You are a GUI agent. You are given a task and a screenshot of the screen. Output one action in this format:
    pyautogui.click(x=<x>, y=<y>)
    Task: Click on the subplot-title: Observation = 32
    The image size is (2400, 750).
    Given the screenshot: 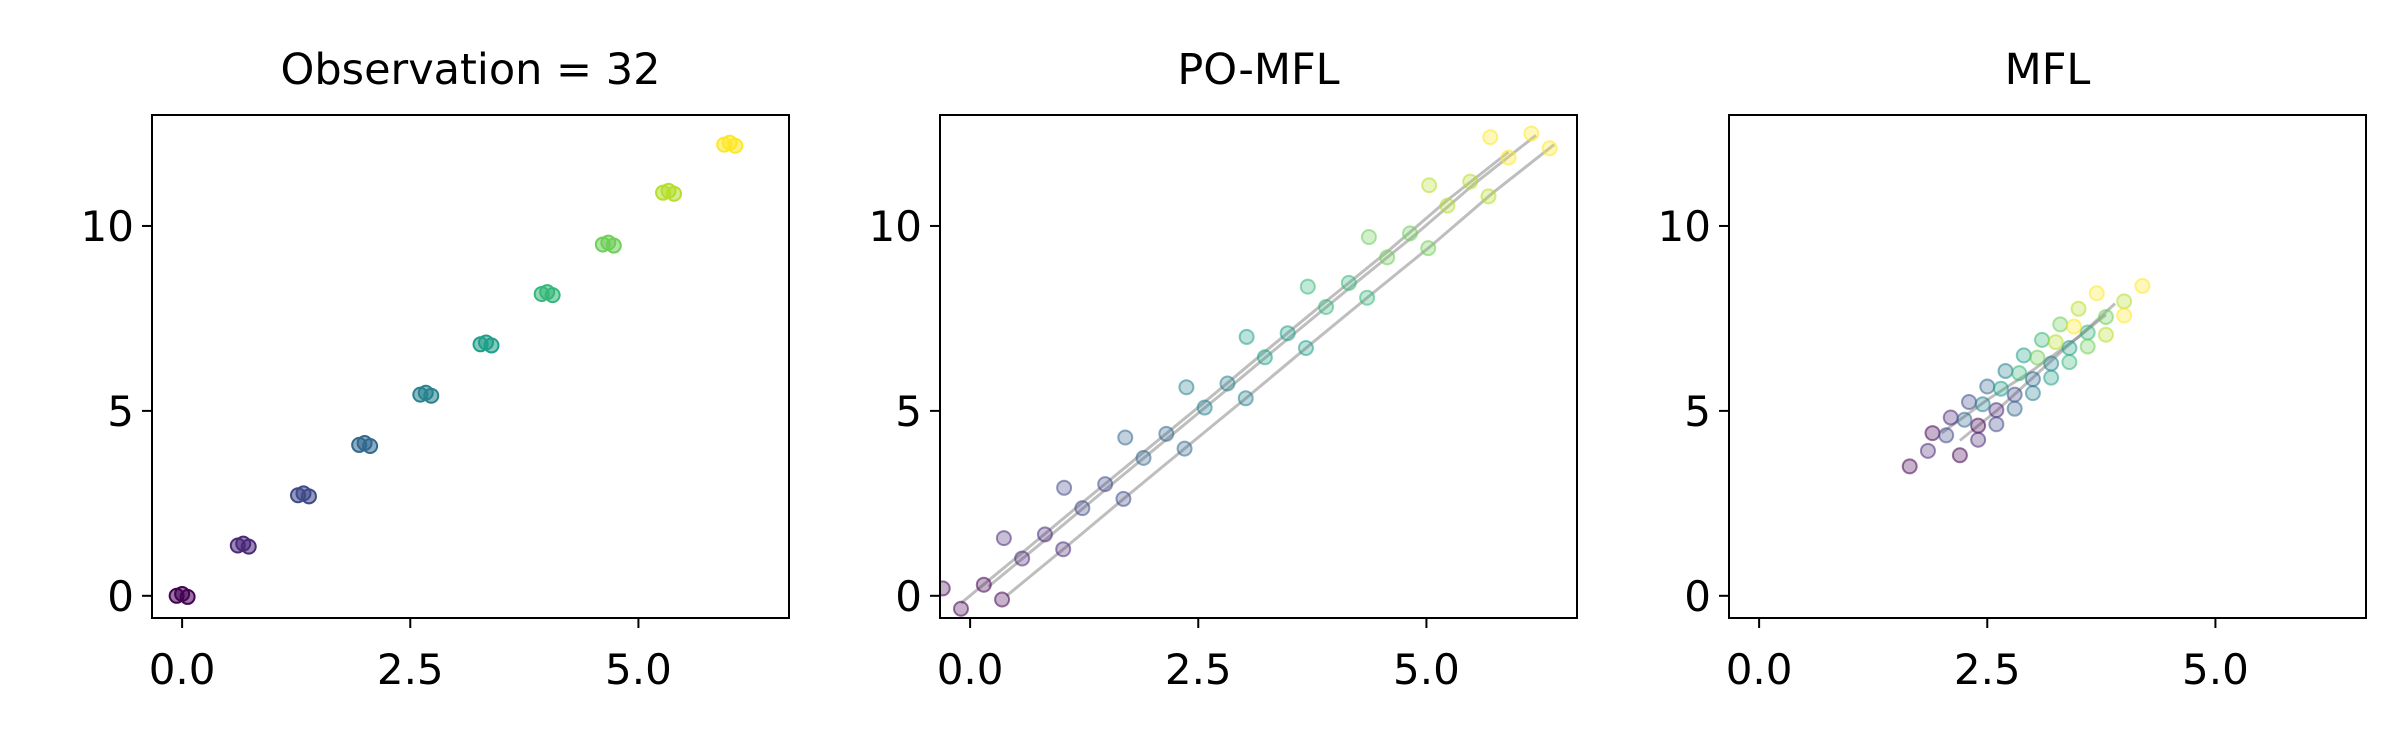 What is the action you would take?
    pyautogui.click(x=471, y=70)
    